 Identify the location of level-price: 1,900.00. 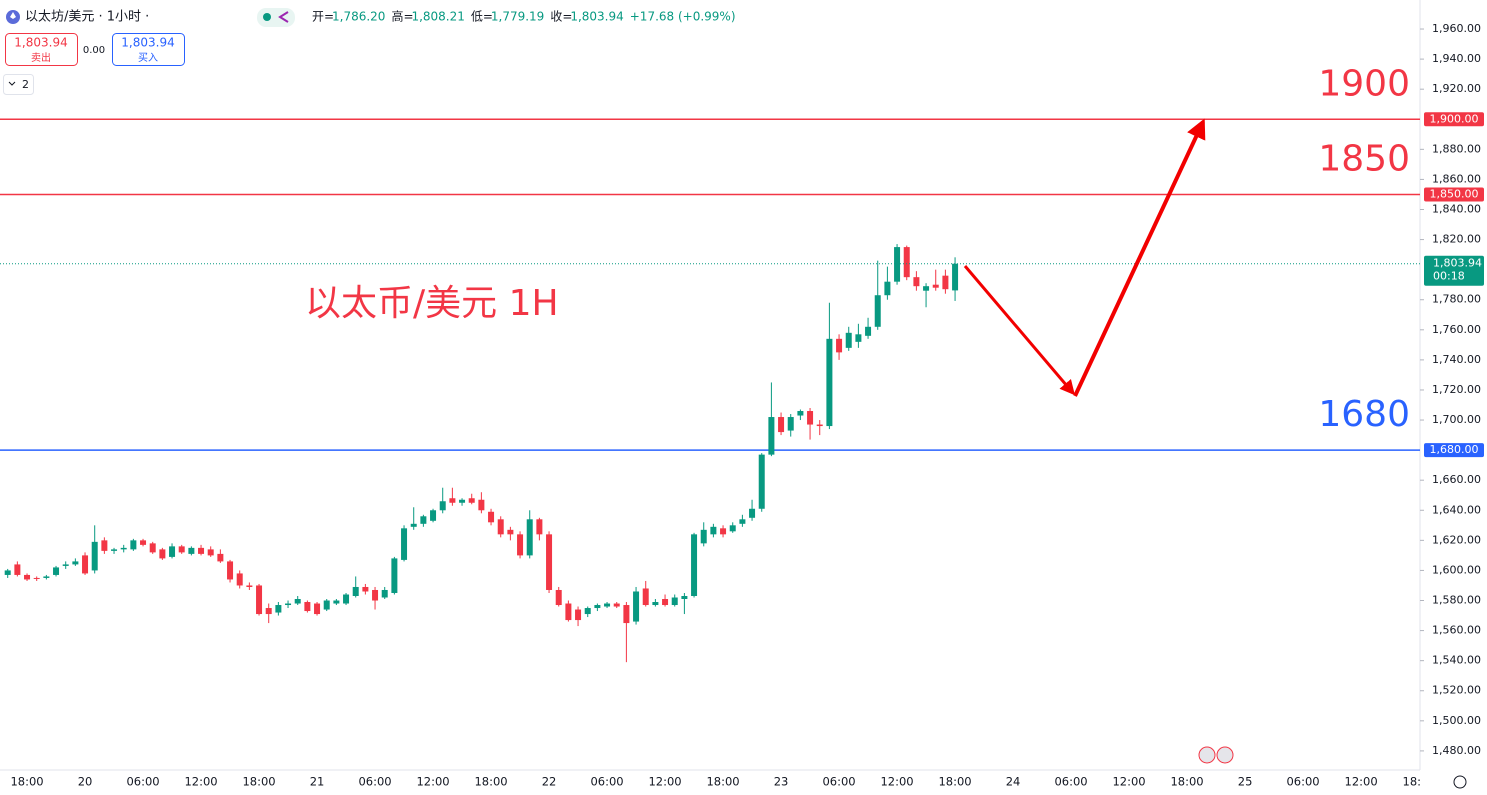
(1454, 118).